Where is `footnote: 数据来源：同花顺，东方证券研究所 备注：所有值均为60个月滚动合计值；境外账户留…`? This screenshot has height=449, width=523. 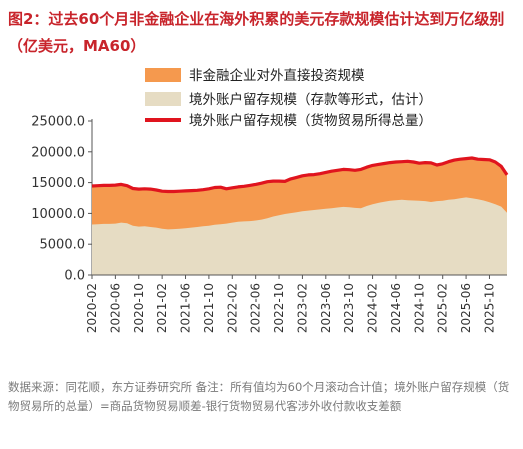
footnote: 数据来源：同花顺，东方证券研究所 备注：所有值均为60个月滚动合计值；境外账户留… is located at coordinates (259, 396).